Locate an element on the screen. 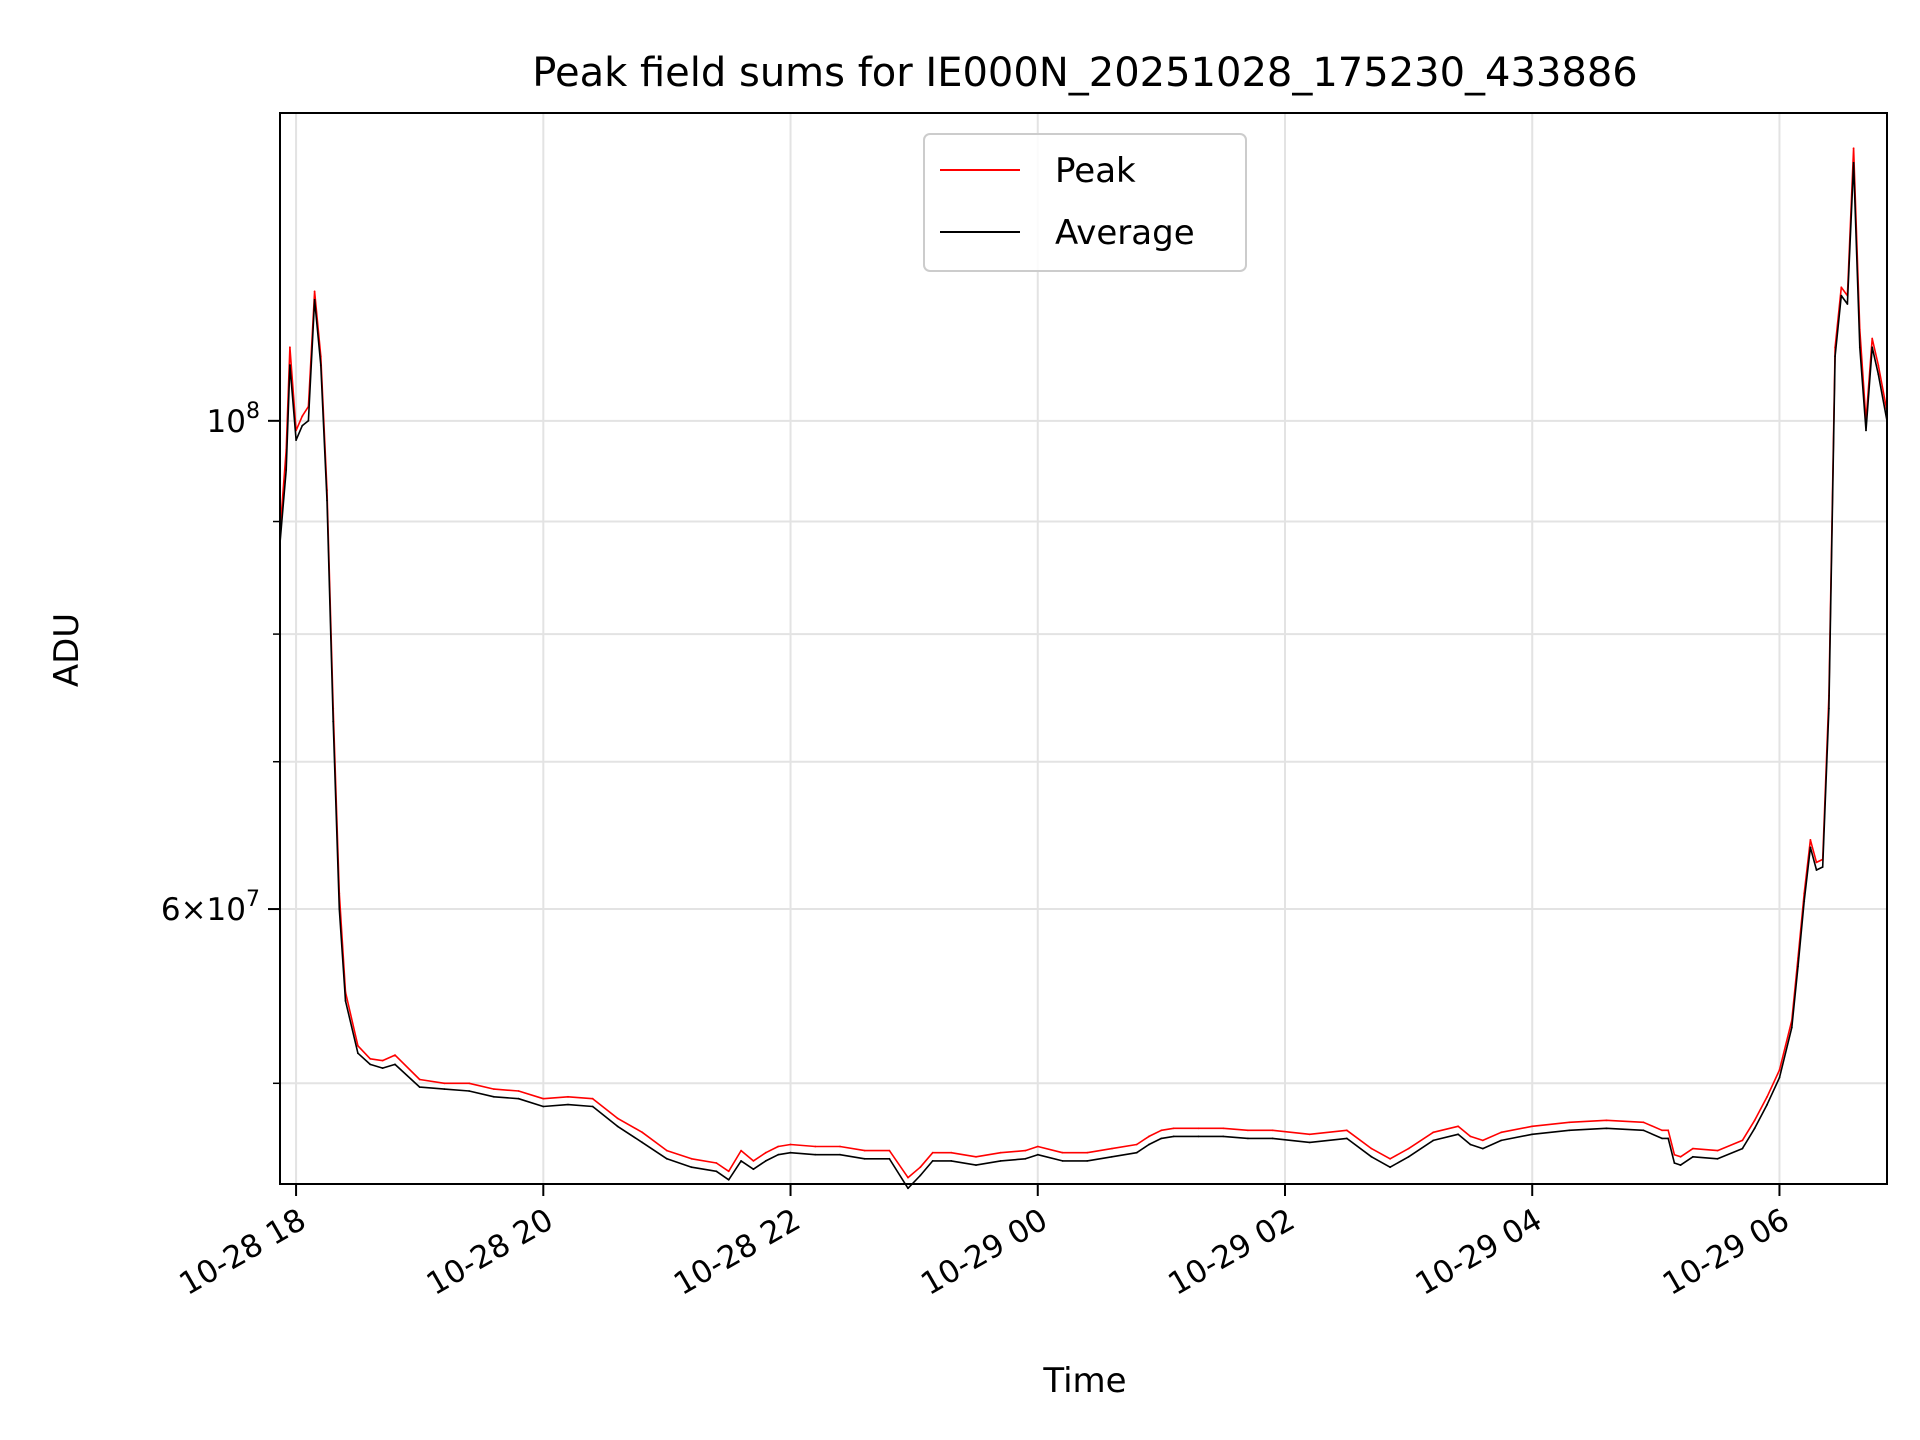 The height and width of the screenshot is (1440, 1920). y-tick-label: 6×107 is located at coordinates (210, 907).